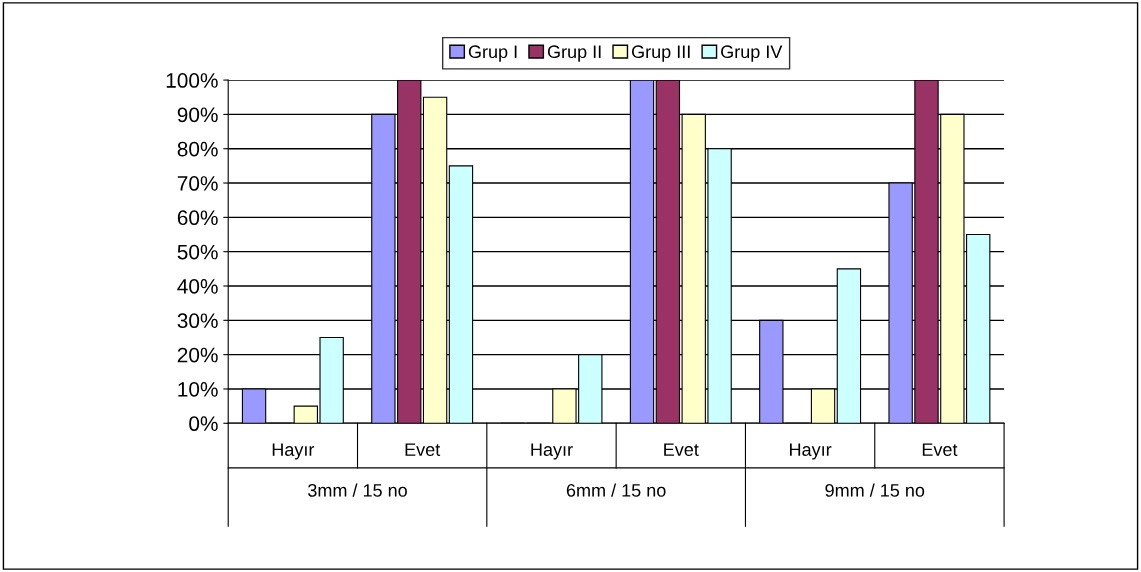  Describe the element at coordinates (492, 53) in the screenshot. I see `legend-label: Grup I` at that location.